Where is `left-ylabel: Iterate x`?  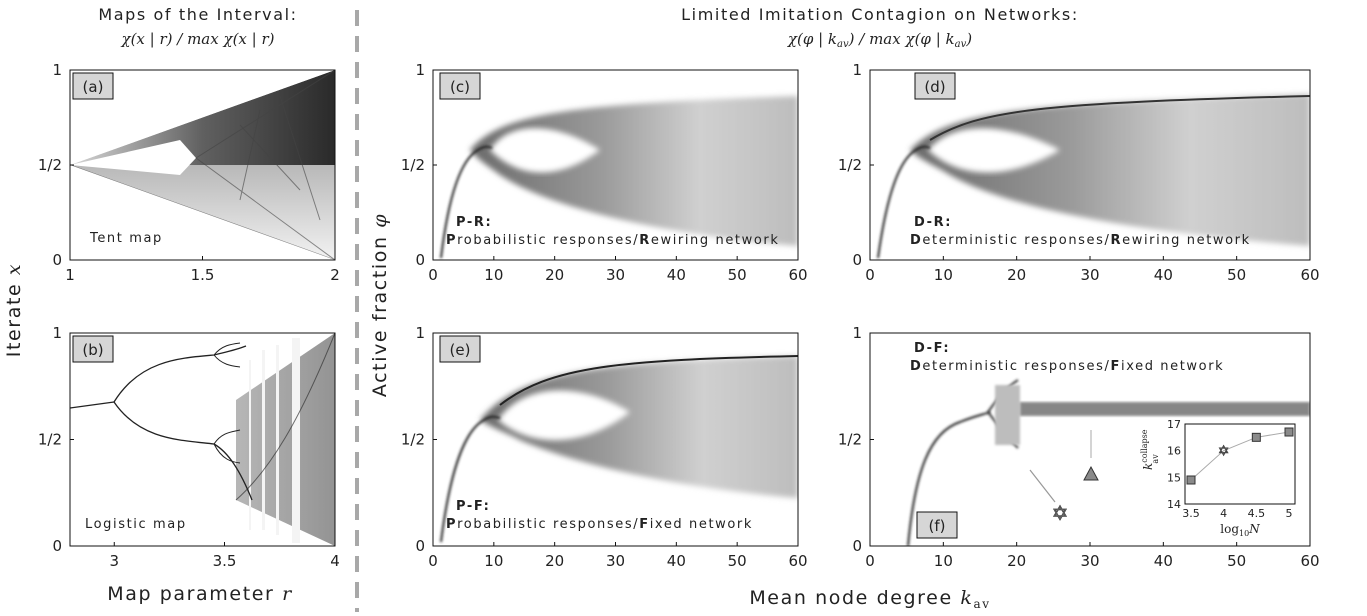
left-ylabel: Iterate x is located at coordinates (14, 310).